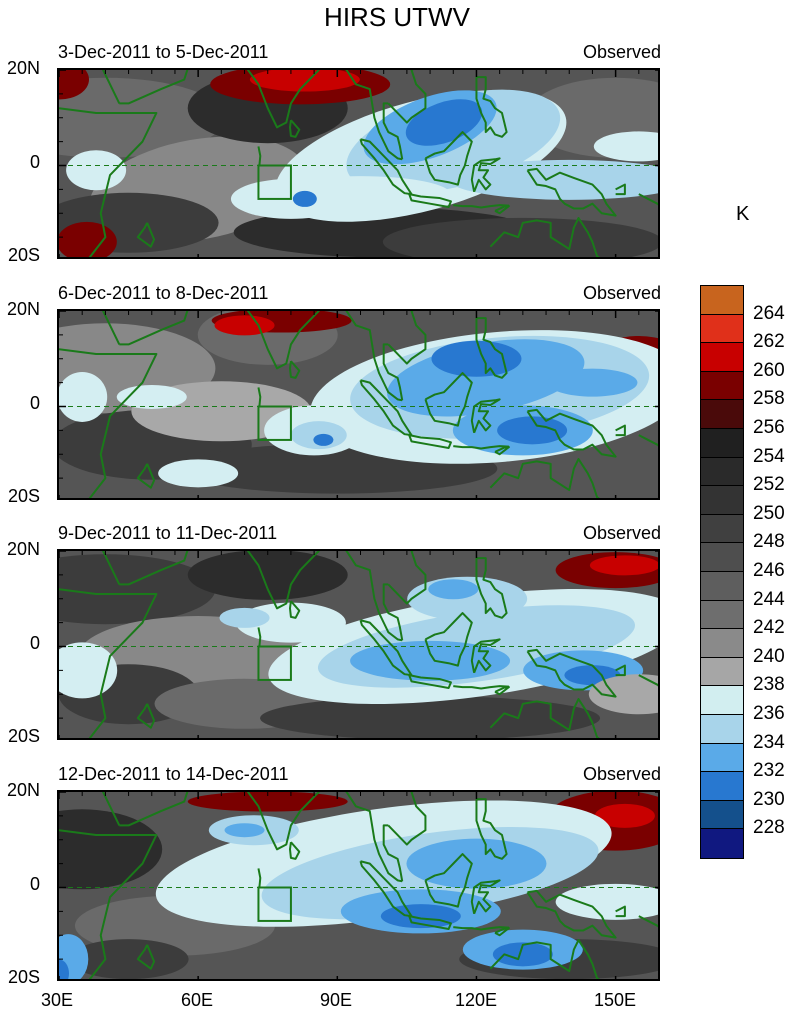  What do you see at coordinates (769, 656) in the screenshot?
I see `colorbar-label: 240` at bounding box center [769, 656].